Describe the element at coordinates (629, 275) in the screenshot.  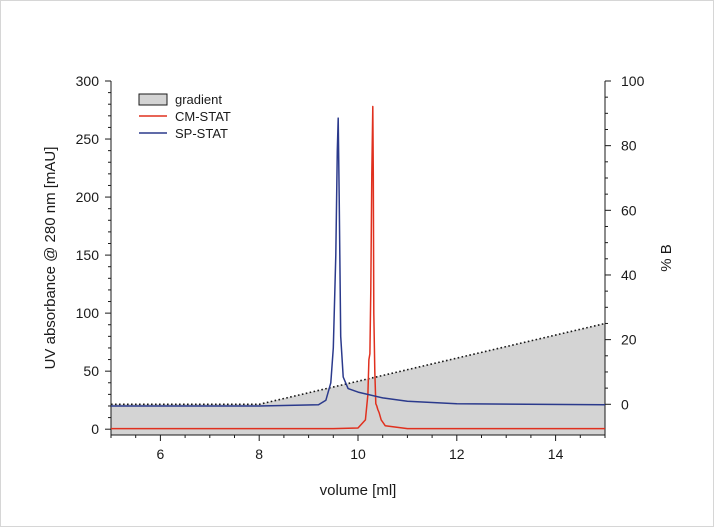
I see `y2-tick-label: 40` at that location.